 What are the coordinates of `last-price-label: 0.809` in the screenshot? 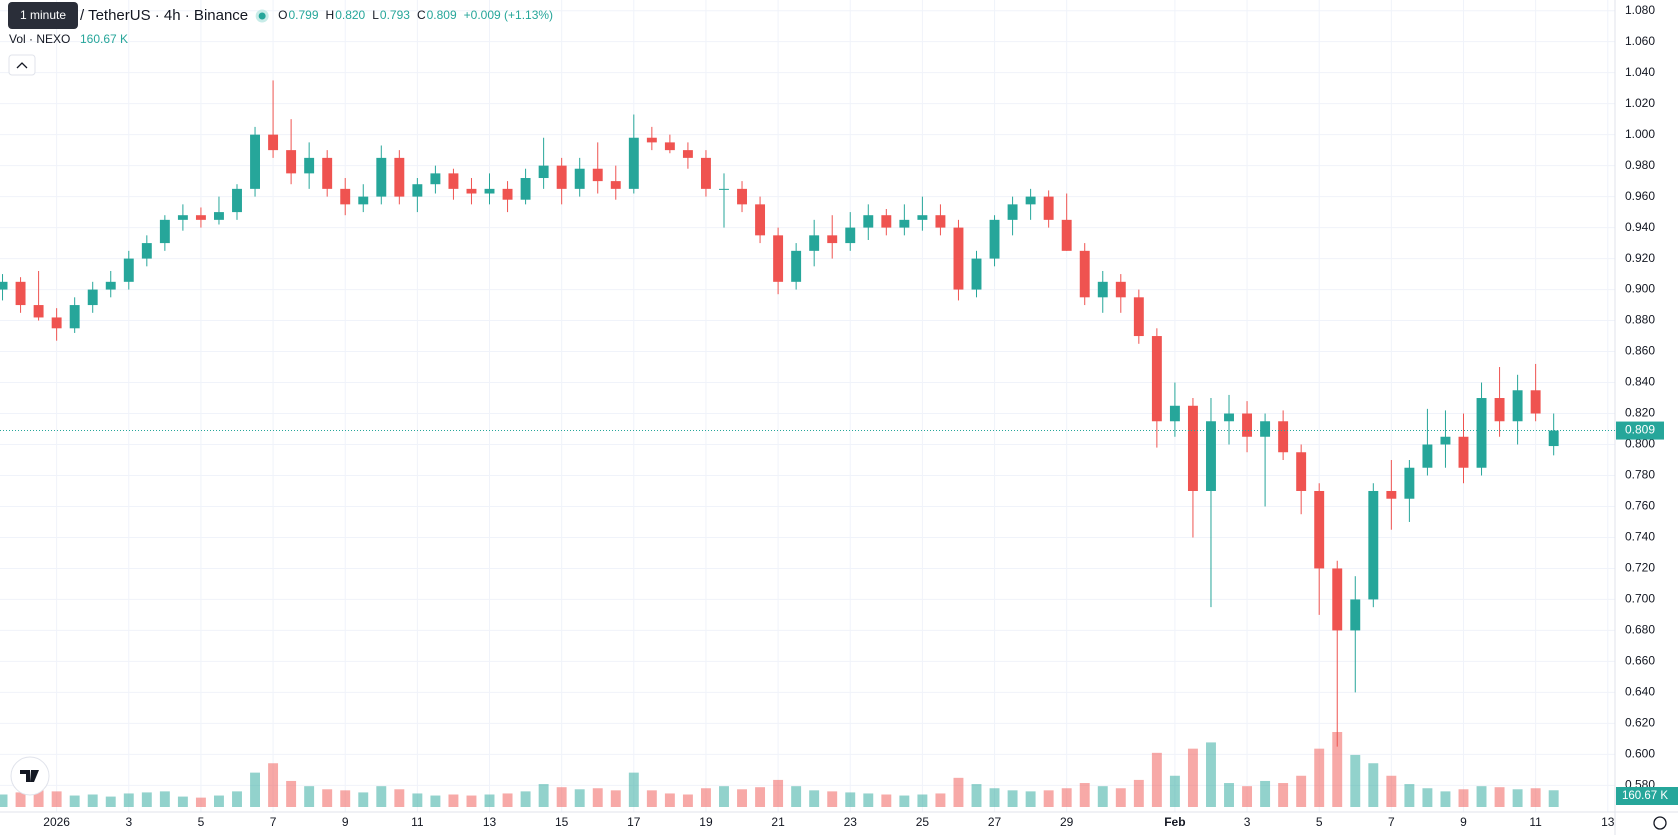 It's located at (1640, 430).